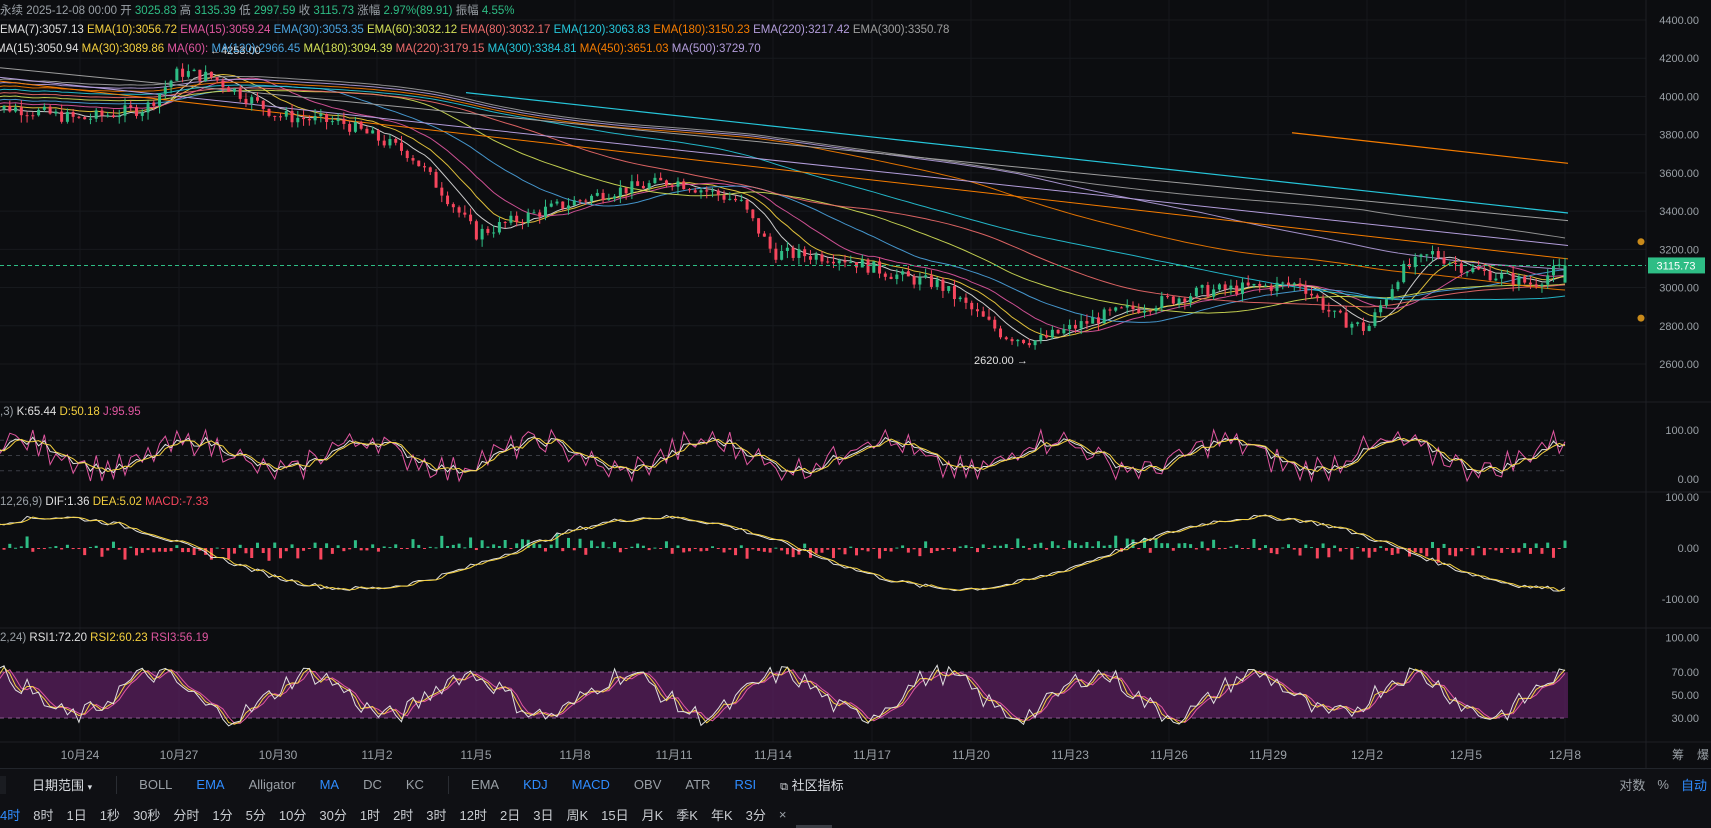 This screenshot has height=828, width=1711. I want to click on community-indicators-label: 社区指标, so click(817, 785).